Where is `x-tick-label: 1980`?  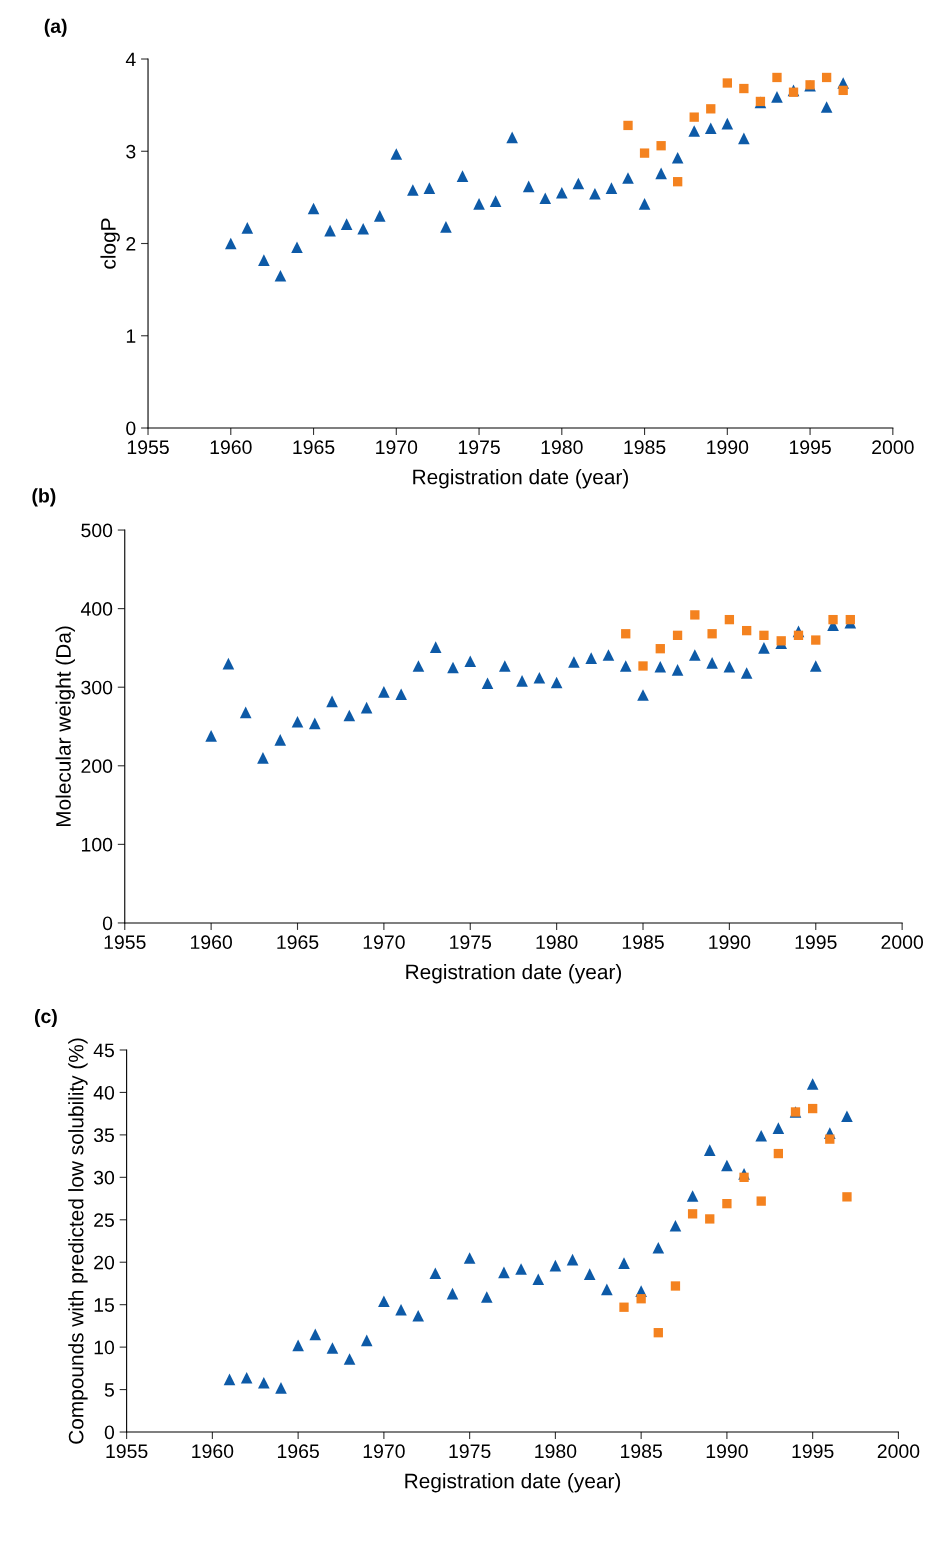 x-tick-label: 1980 is located at coordinates (557, 942).